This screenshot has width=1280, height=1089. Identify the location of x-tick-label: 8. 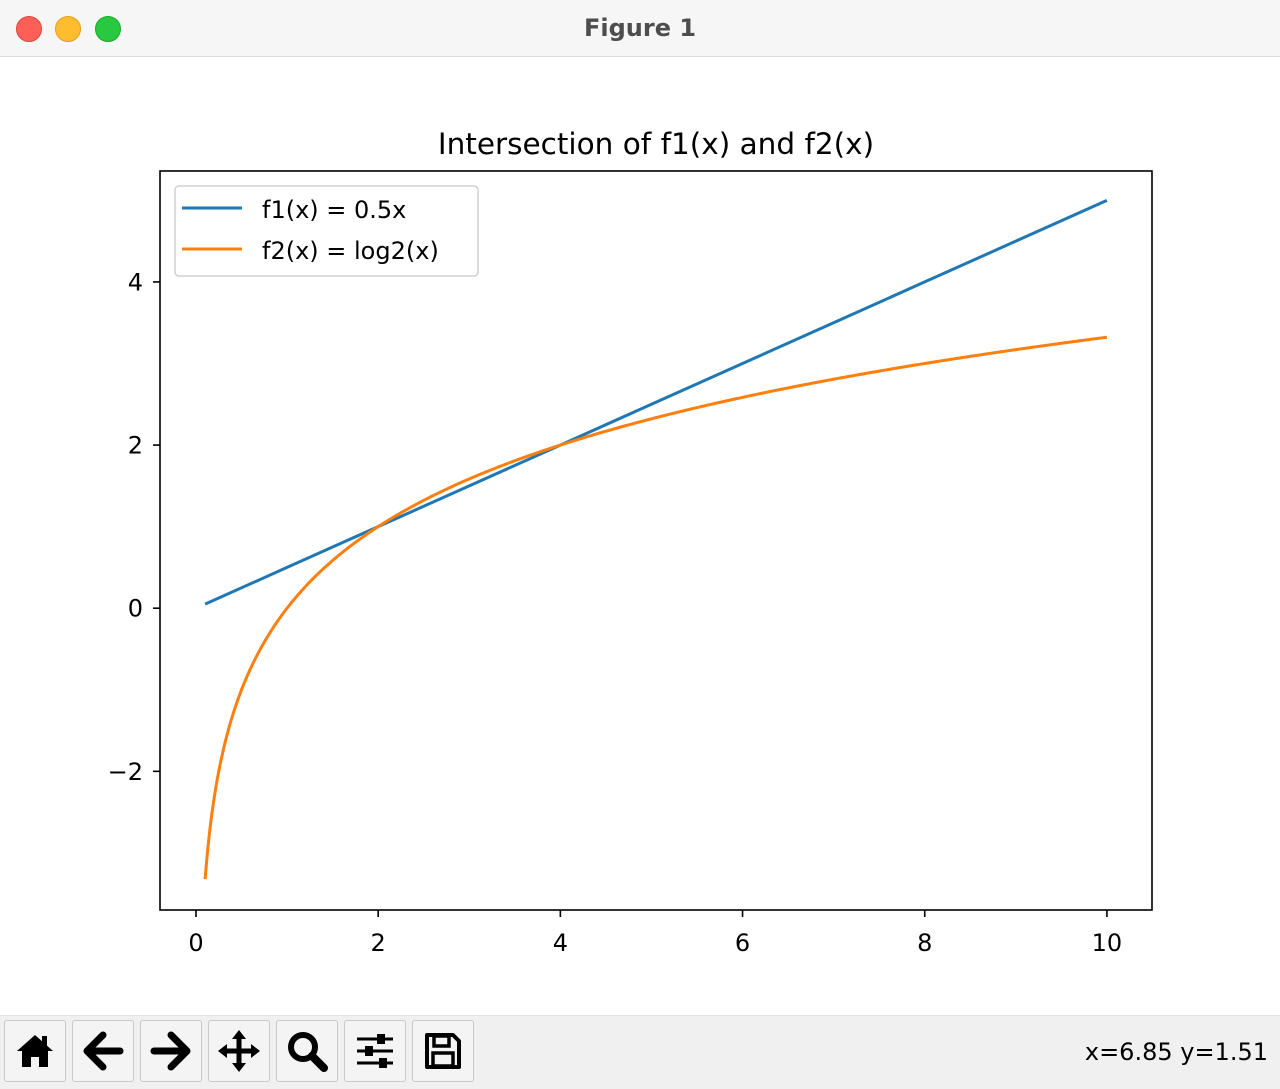
(924, 943).